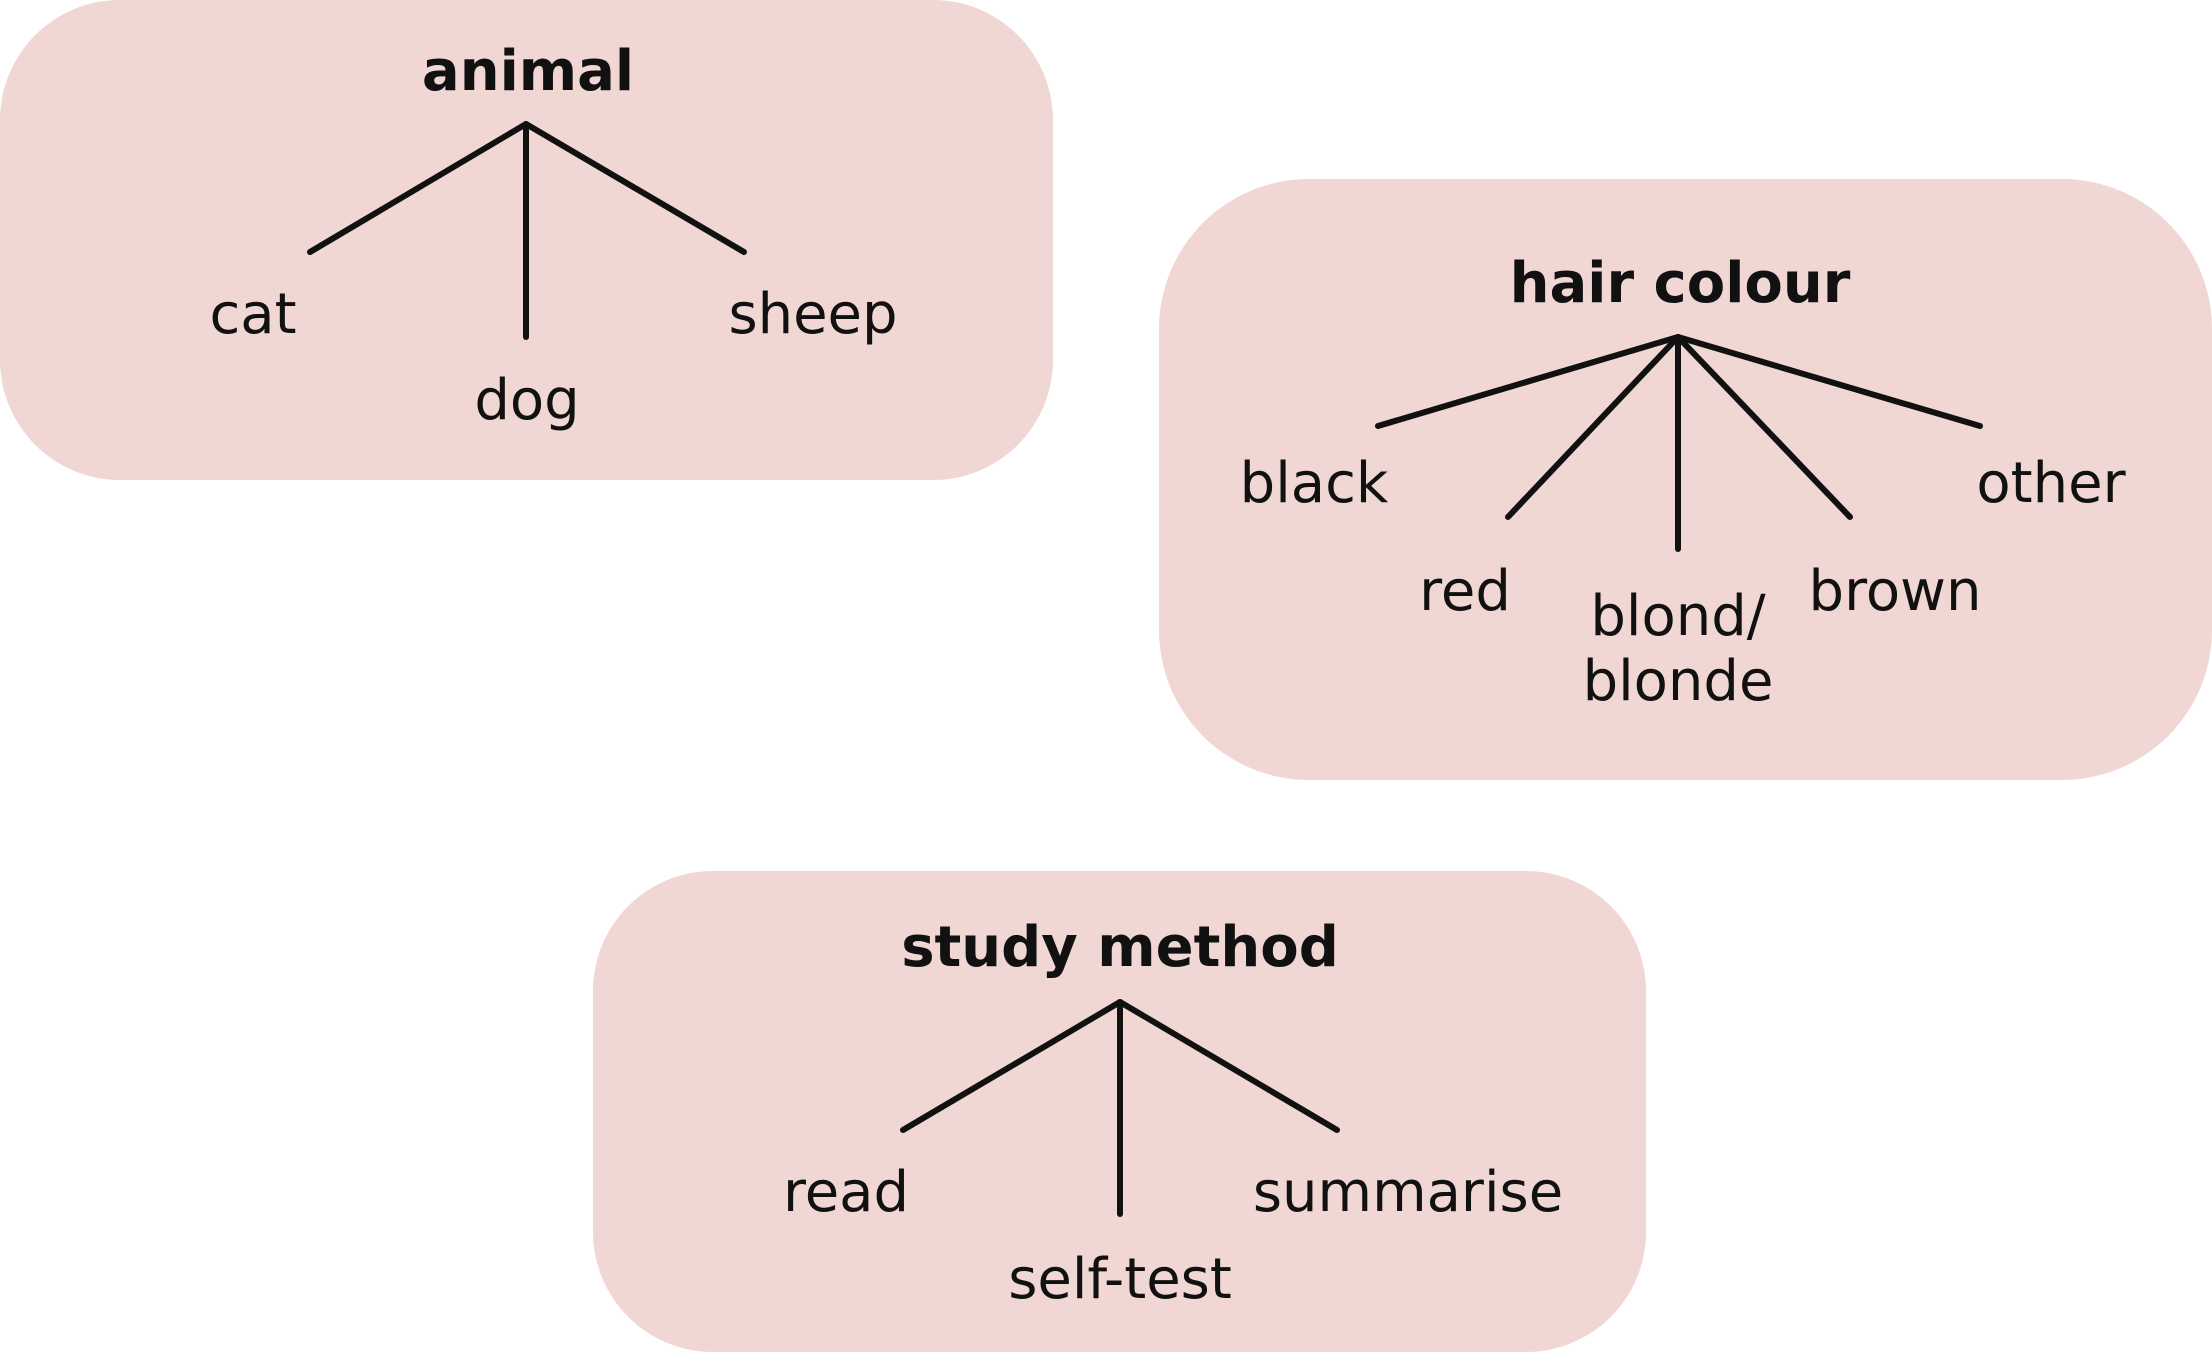 The height and width of the screenshot is (1352, 2212). Describe the element at coordinates (1120, 1279) in the screenshot. I see `tree-study-leaf-self-test: self-test` at that location.